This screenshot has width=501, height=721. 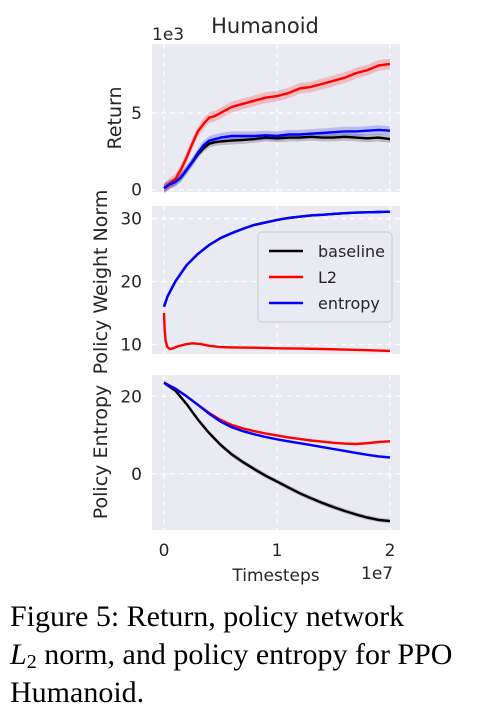 I want to click on y-tick-label-return: 5, so click(x=136, y=114).